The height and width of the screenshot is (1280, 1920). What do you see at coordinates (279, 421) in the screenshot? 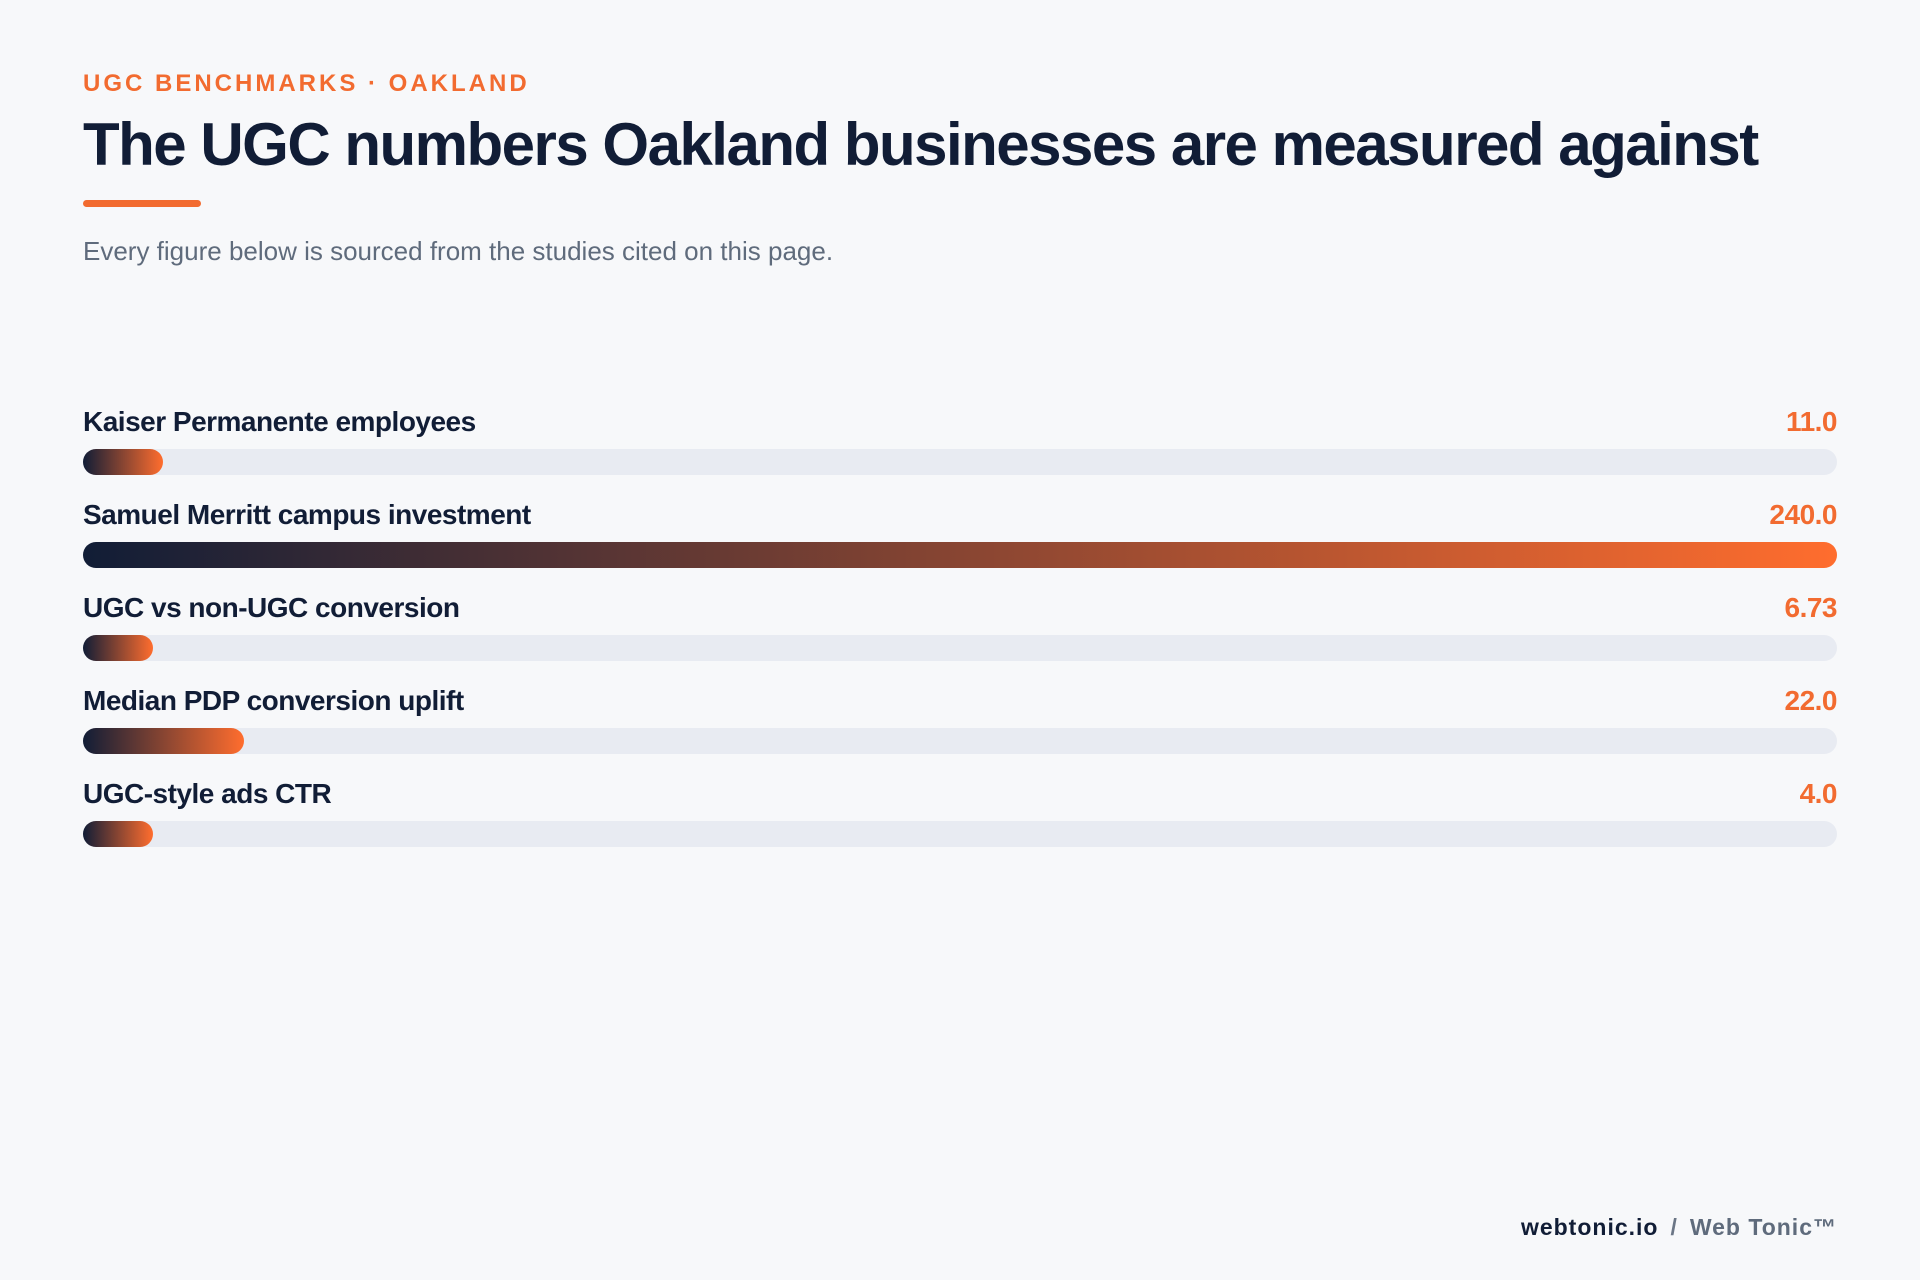
I see `bar-label: Kaiser Permanente employees` at bounding box center [279, 421].